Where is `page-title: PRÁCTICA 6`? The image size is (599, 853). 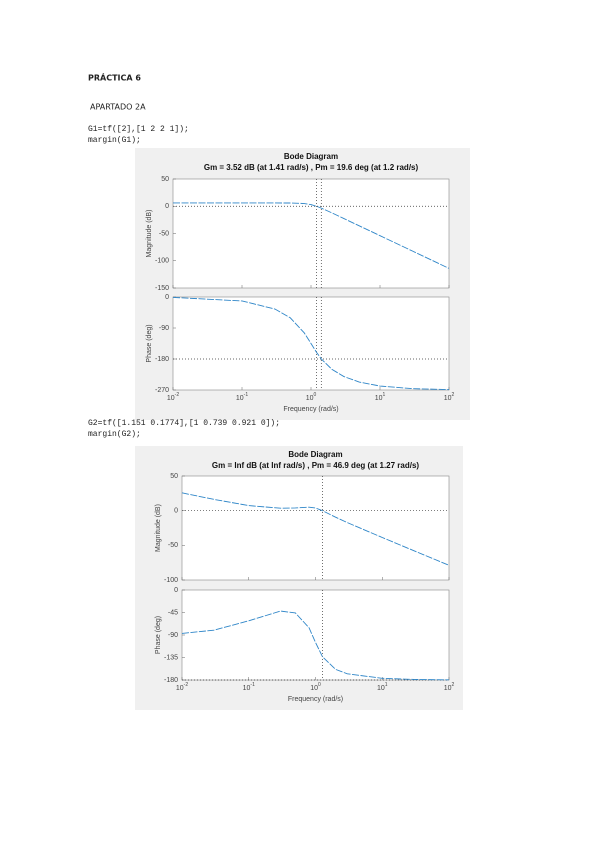
page-title: PRÁCTICA 6 is located at coordinates (114, 77).